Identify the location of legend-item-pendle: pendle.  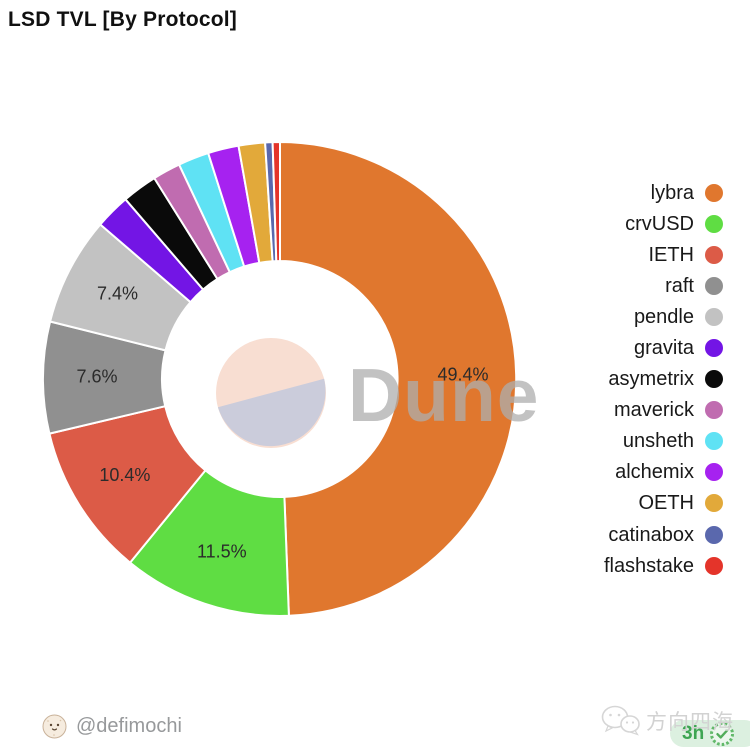
(663, 316).